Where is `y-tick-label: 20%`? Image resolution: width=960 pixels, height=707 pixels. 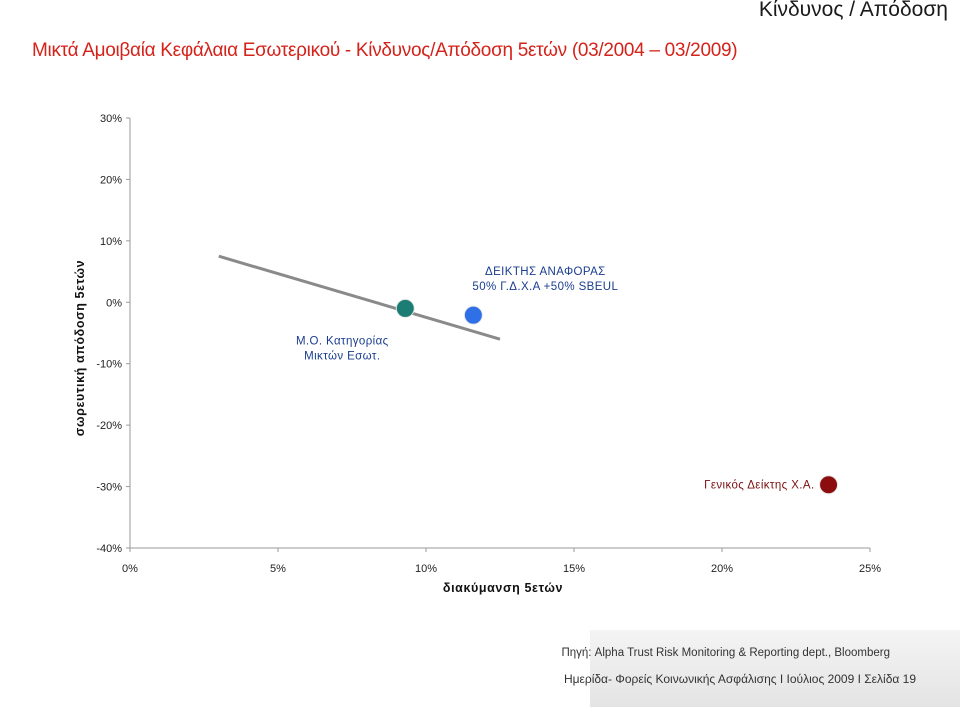
y-tick-label: 20% is located at coordinates (111, 180).